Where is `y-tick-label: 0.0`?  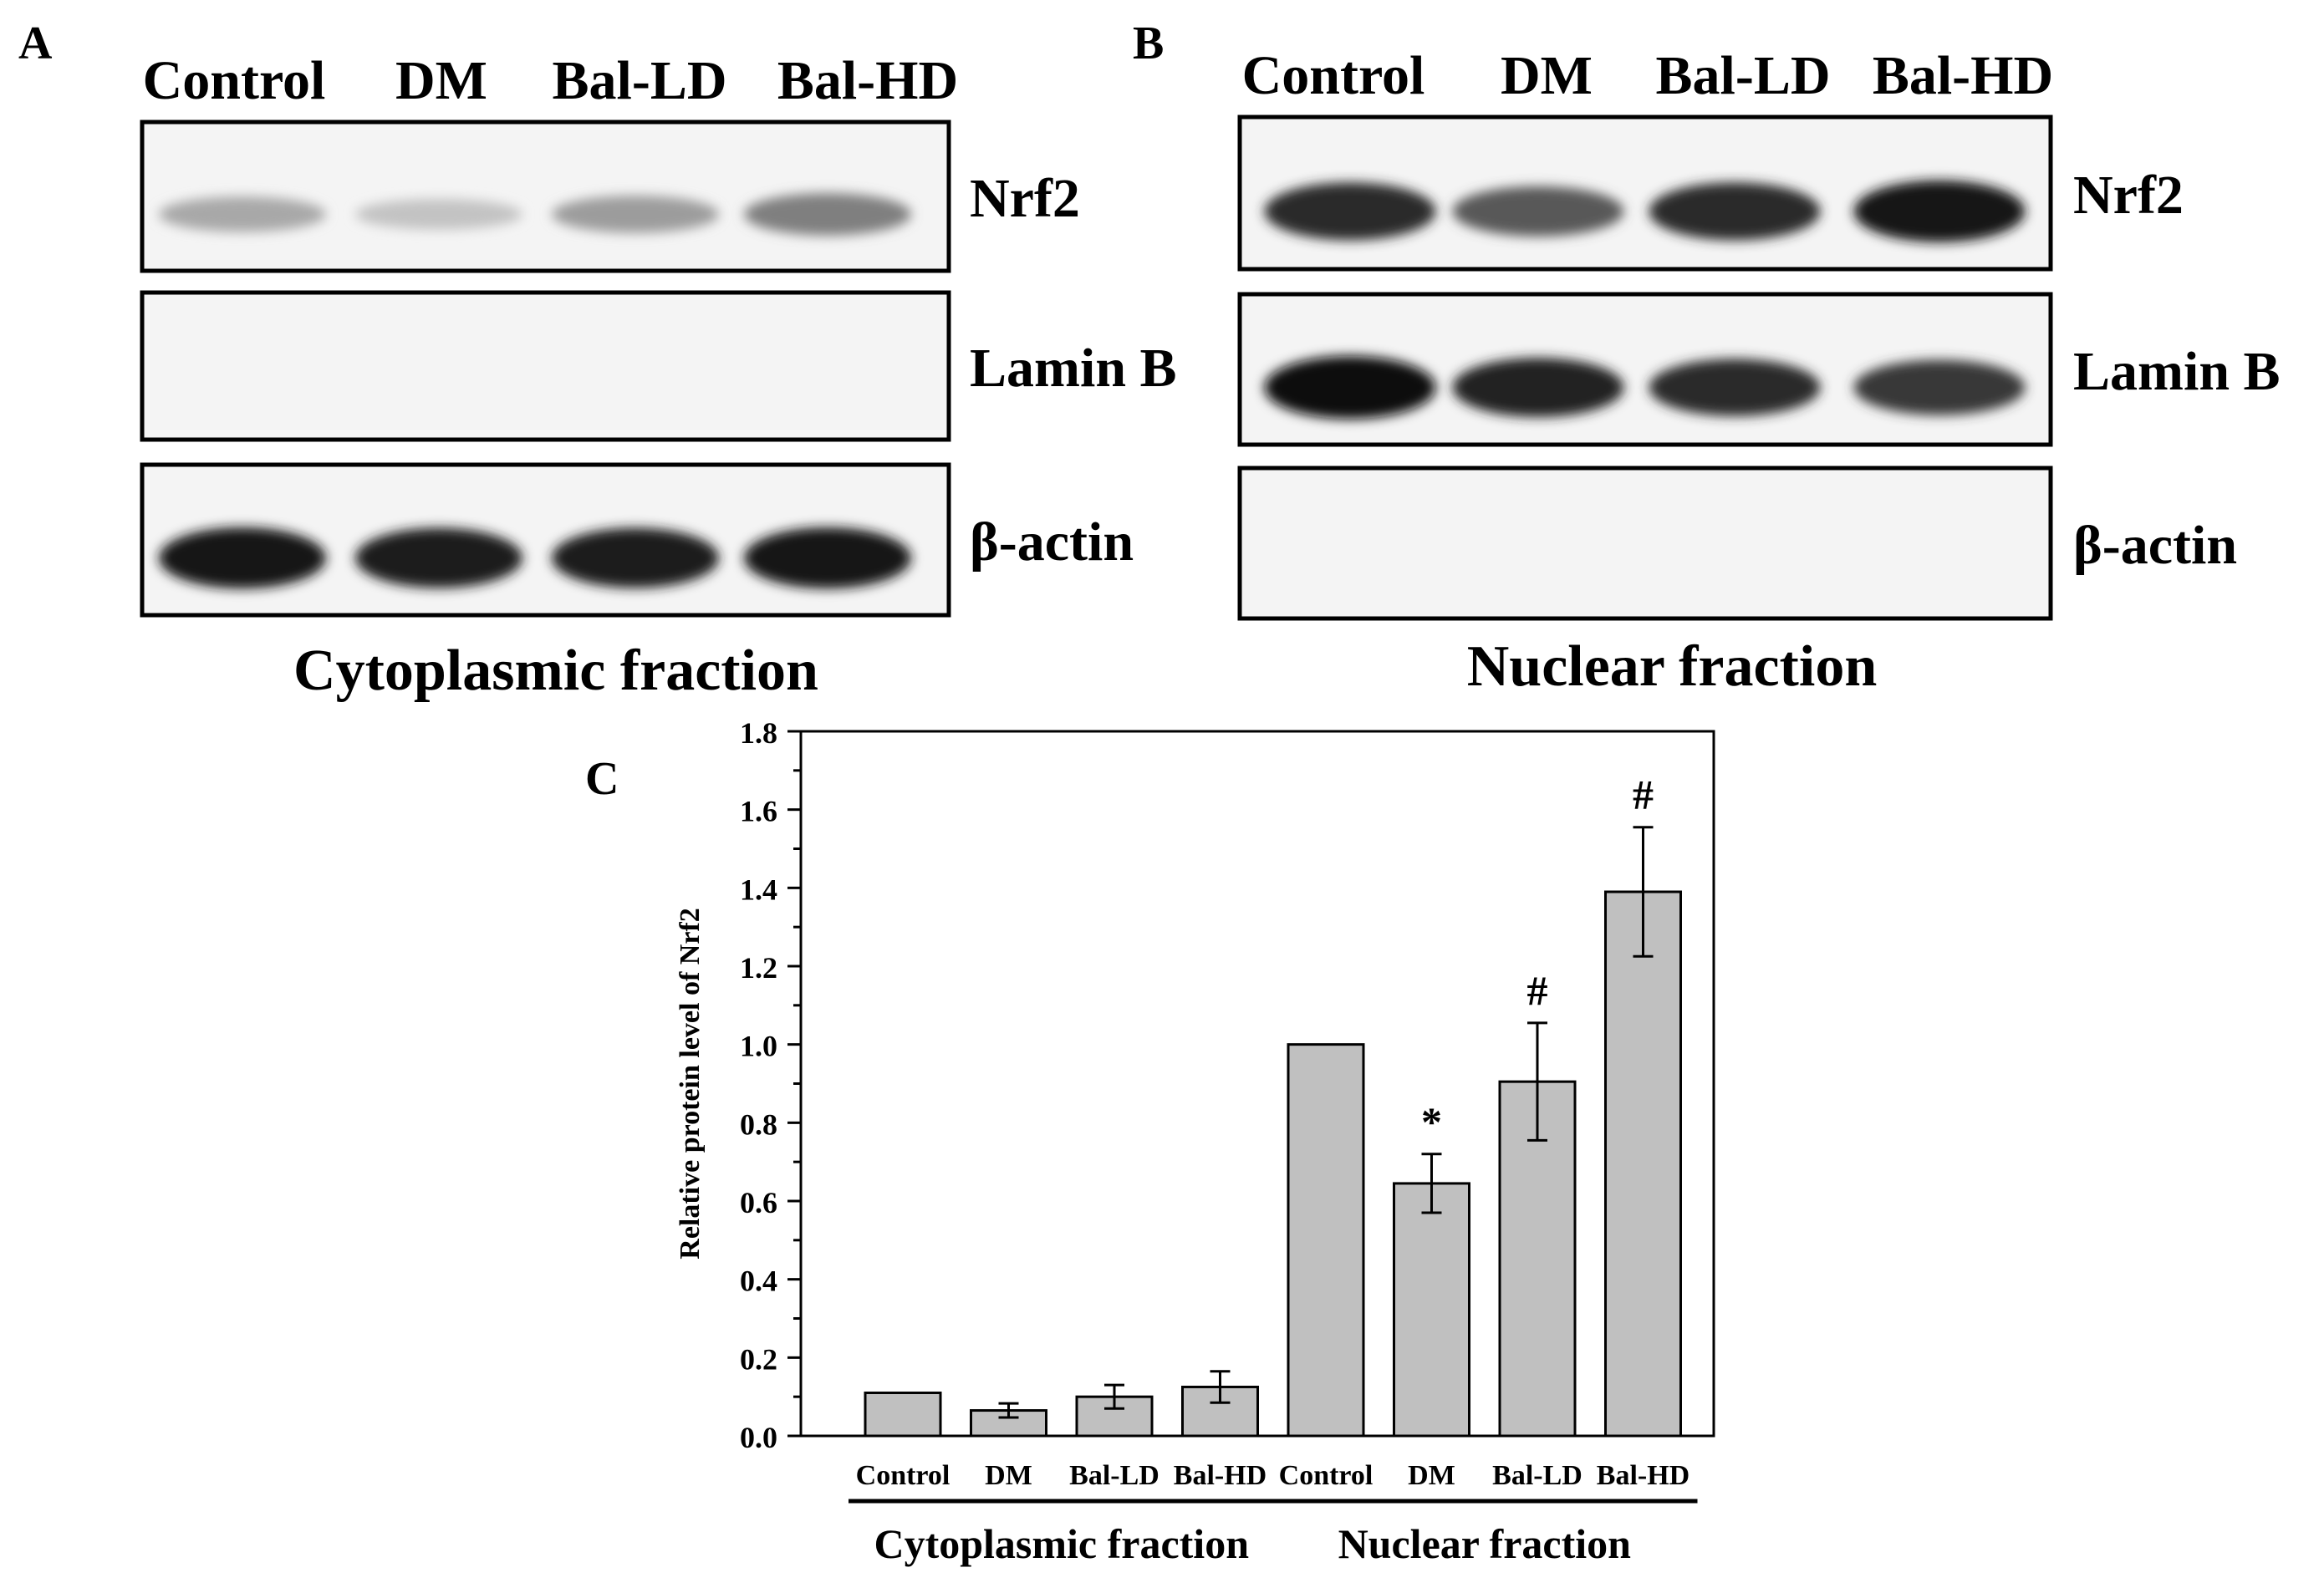 y-tick-label: 0.0 is located at coordinates (758, 1437).